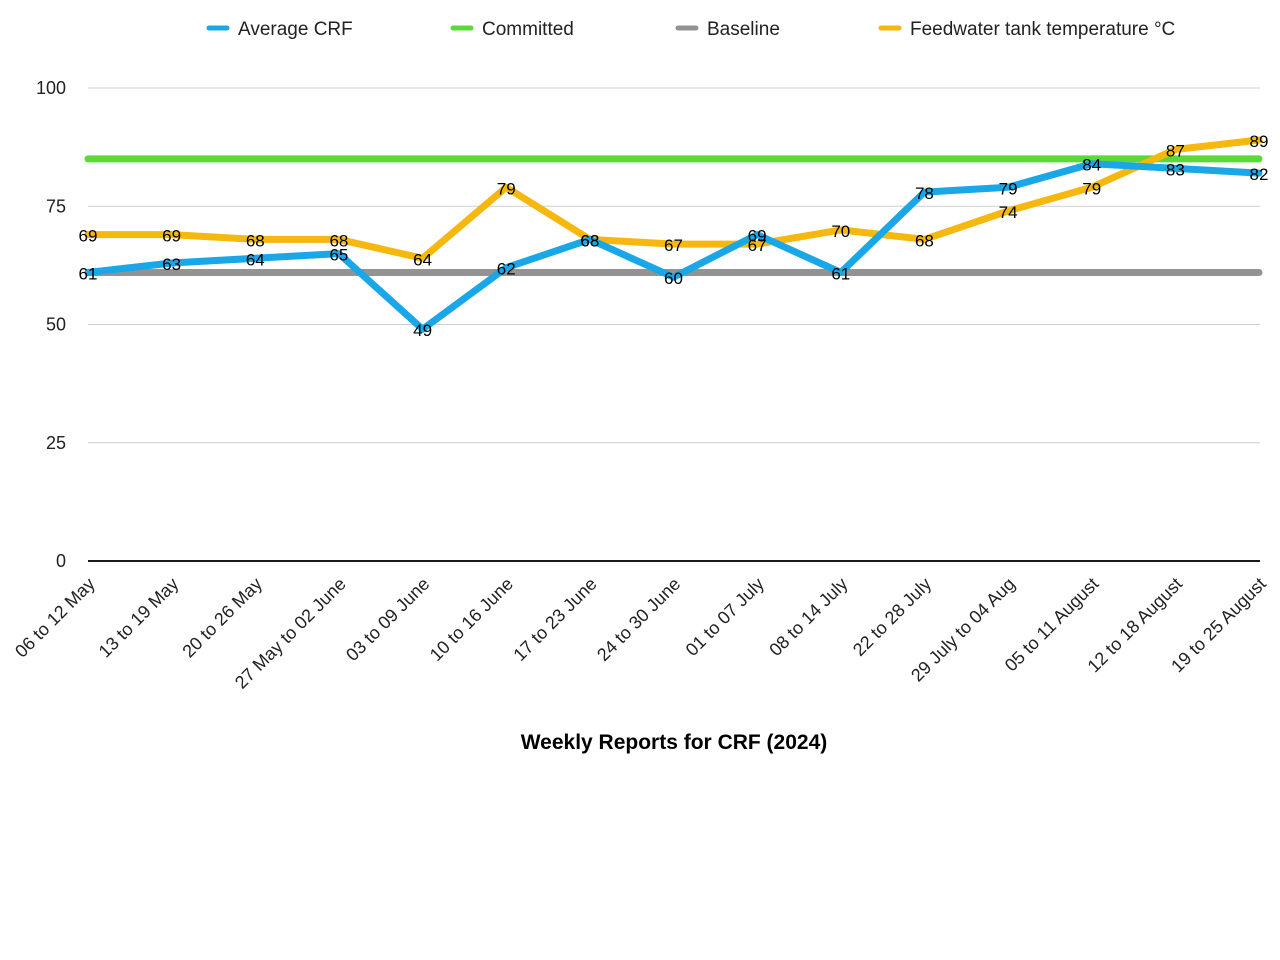 Image resolution: width=1280 pixels, height=960 pixels. What do you see at coordinates (255, 259) in the screenshot?
I see `data-label-average-crf: 64` at bounding box center [255, 259].